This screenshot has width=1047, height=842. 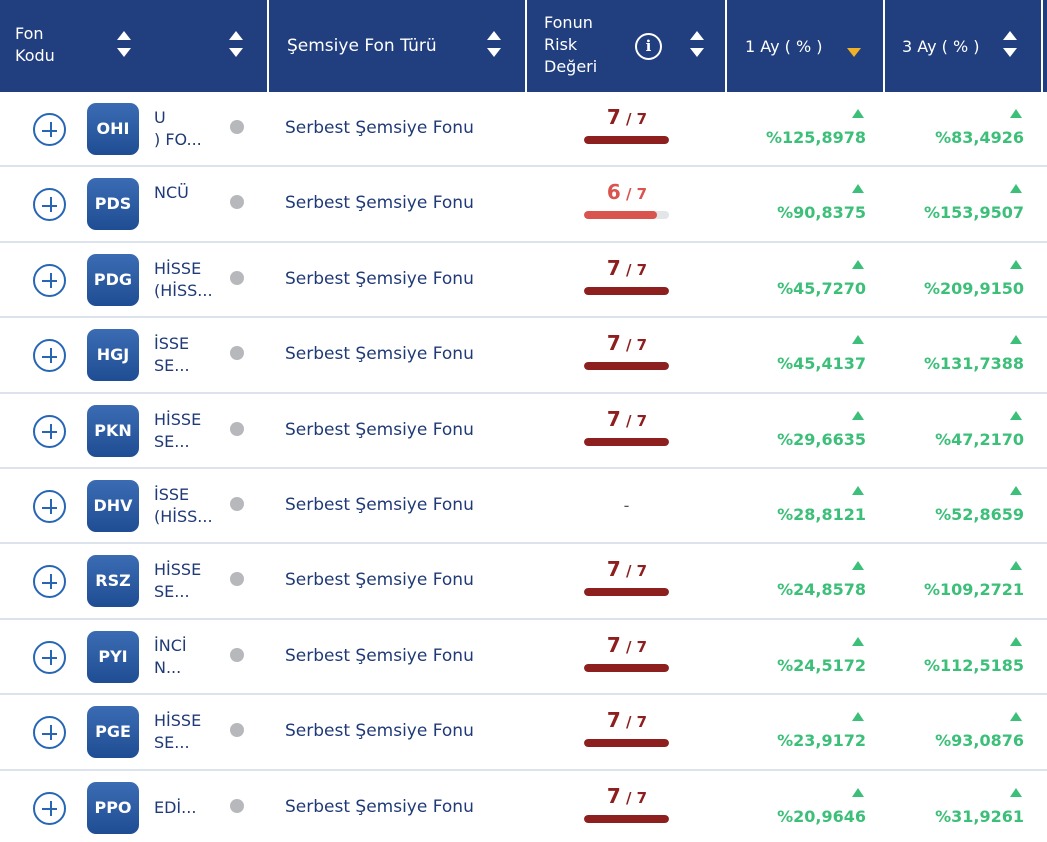 I want to click on return-1-month: %125,8978, so click(x=815, y=137).